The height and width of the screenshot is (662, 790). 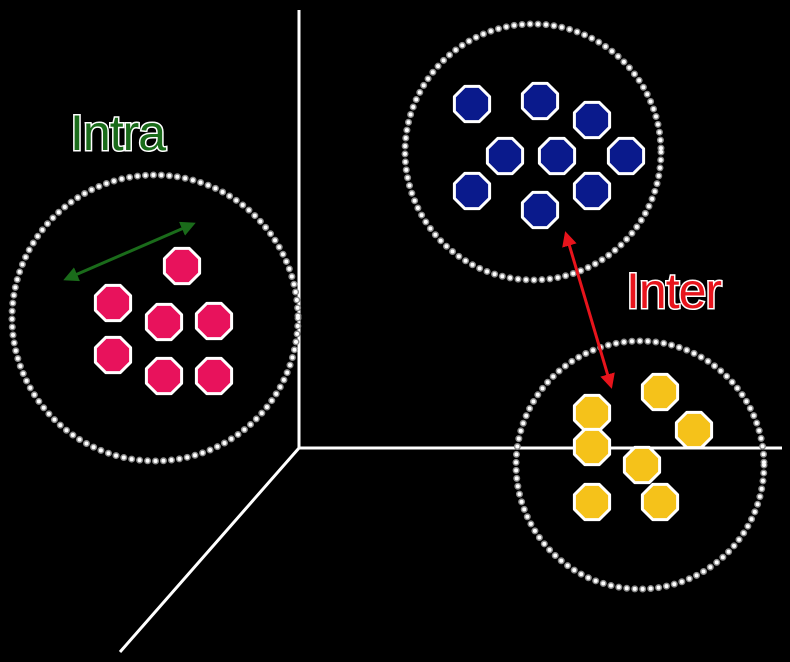 I want to click on cluster-ring-blue, so click(x=533, y=152).